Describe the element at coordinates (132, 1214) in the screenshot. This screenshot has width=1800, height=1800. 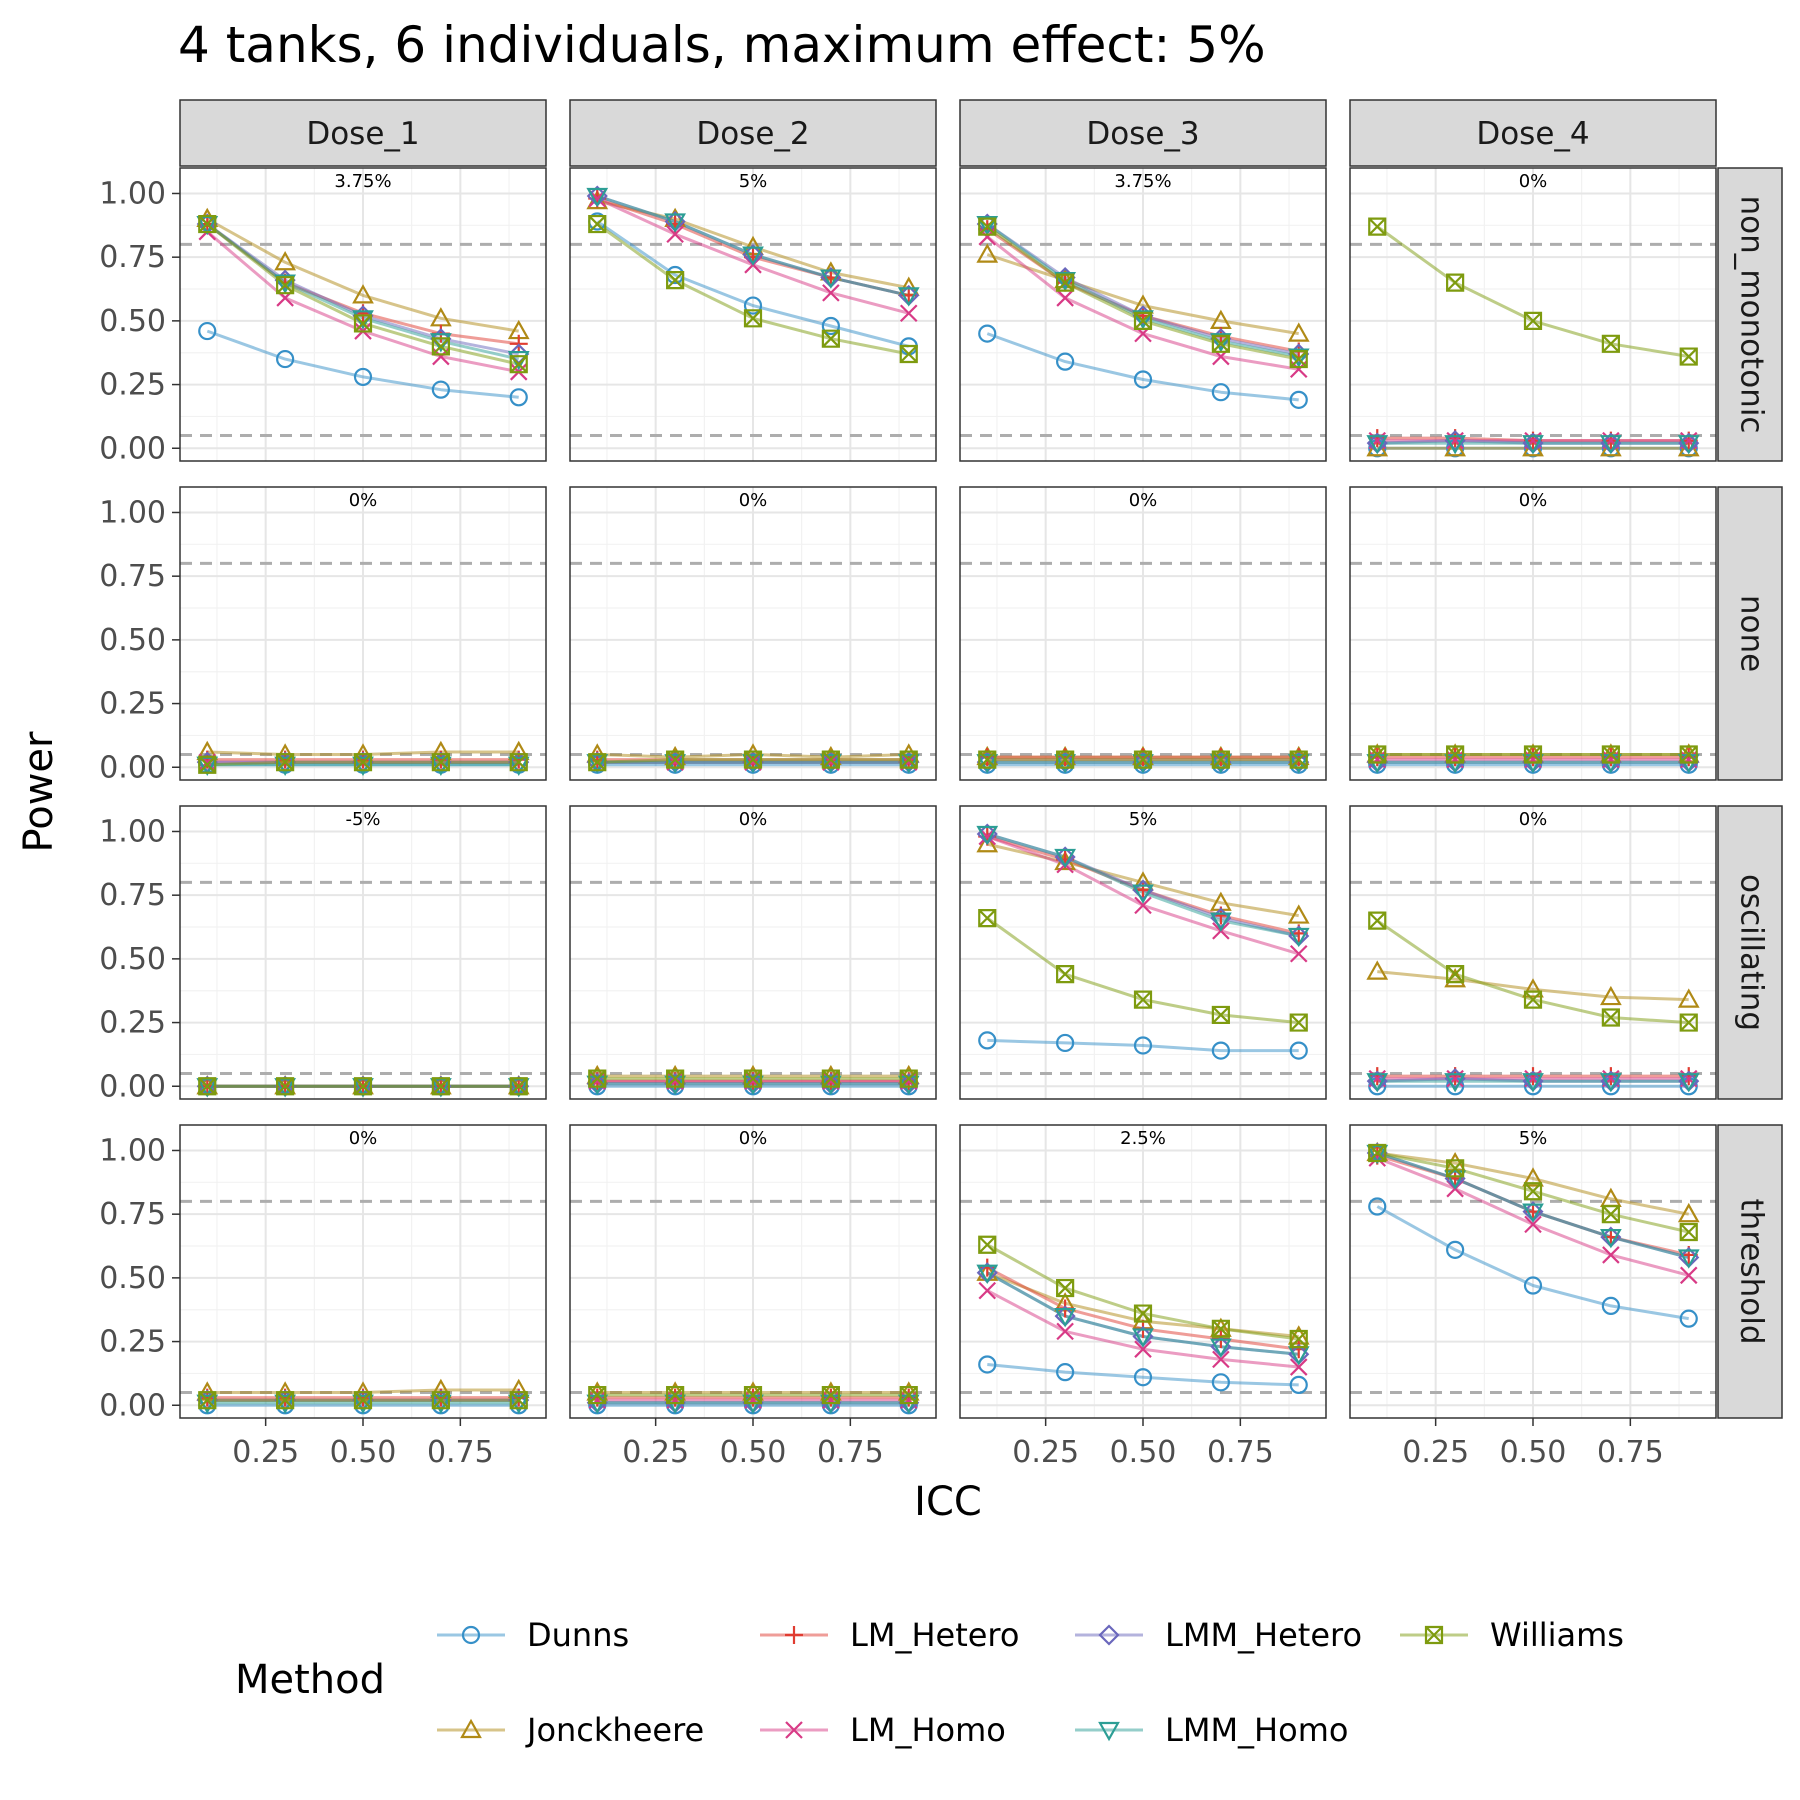
I see `y-tick-label: 0.75` at that location.